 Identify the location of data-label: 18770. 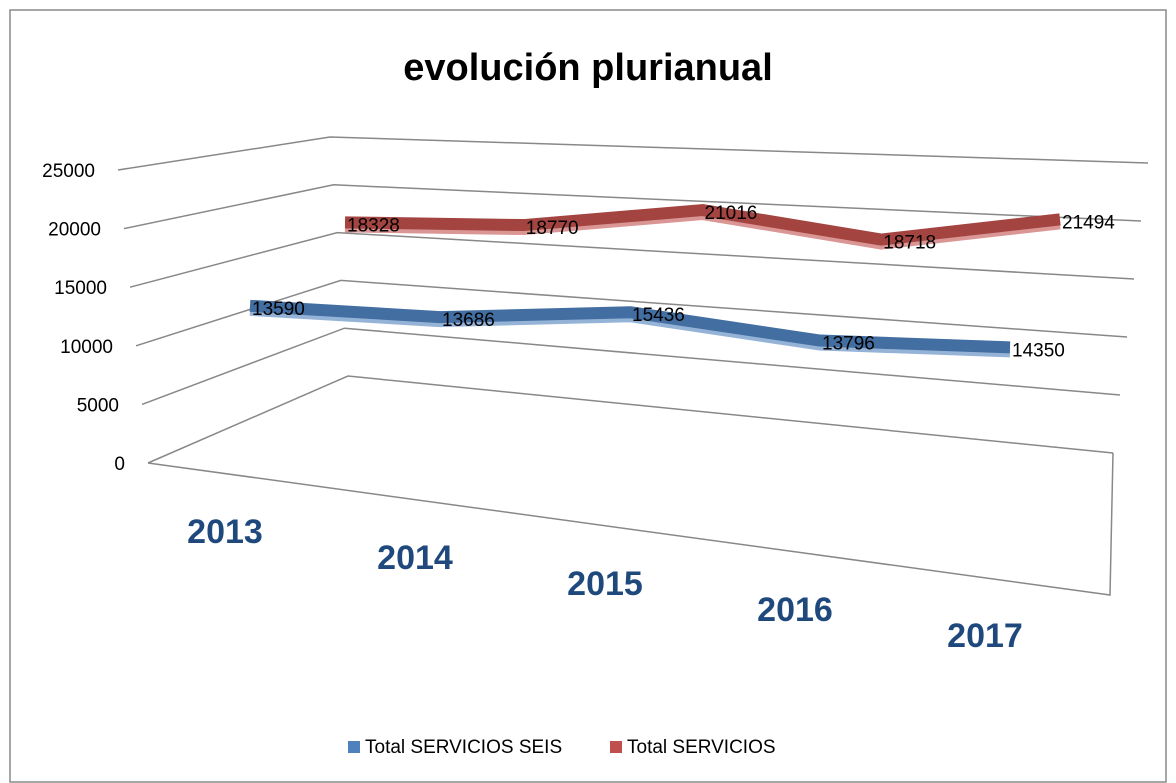
(552, 228).